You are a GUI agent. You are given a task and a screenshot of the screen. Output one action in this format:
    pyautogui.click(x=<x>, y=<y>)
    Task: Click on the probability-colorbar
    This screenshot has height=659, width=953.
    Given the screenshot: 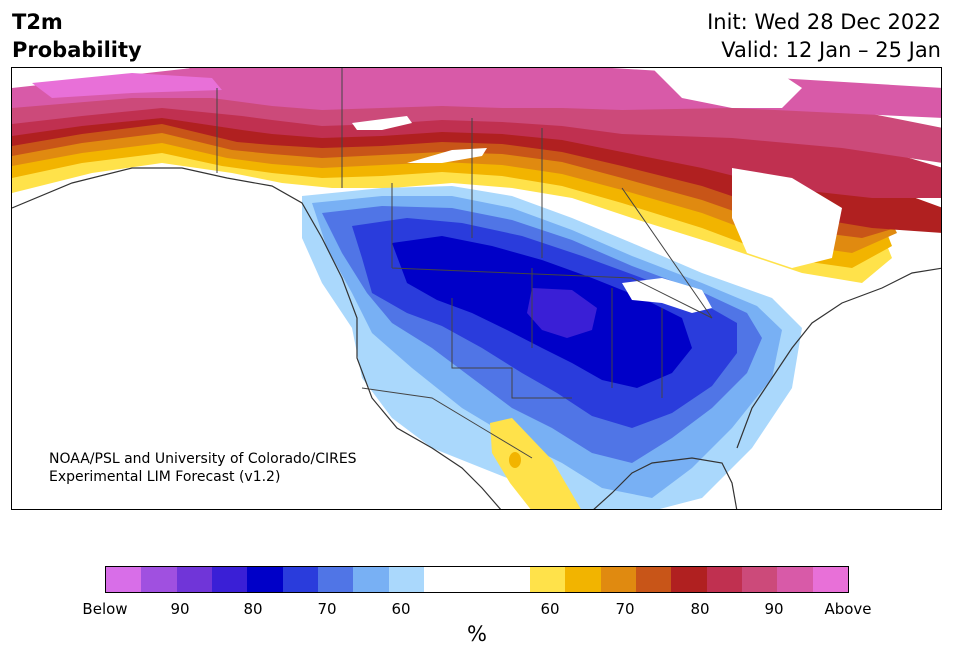 What is the action you would take?
    pyautogui.click(x=477, y=579)
    